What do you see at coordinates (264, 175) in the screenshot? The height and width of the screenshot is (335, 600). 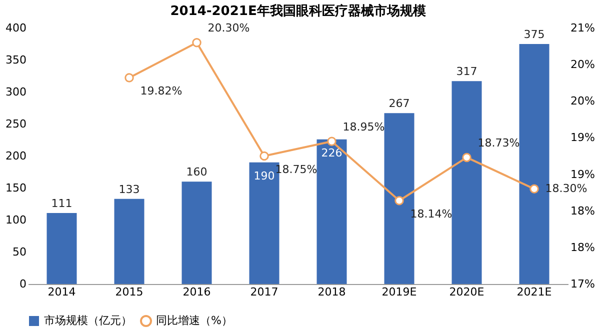 I see `data-label: 190` at bounding box center [264, 175].